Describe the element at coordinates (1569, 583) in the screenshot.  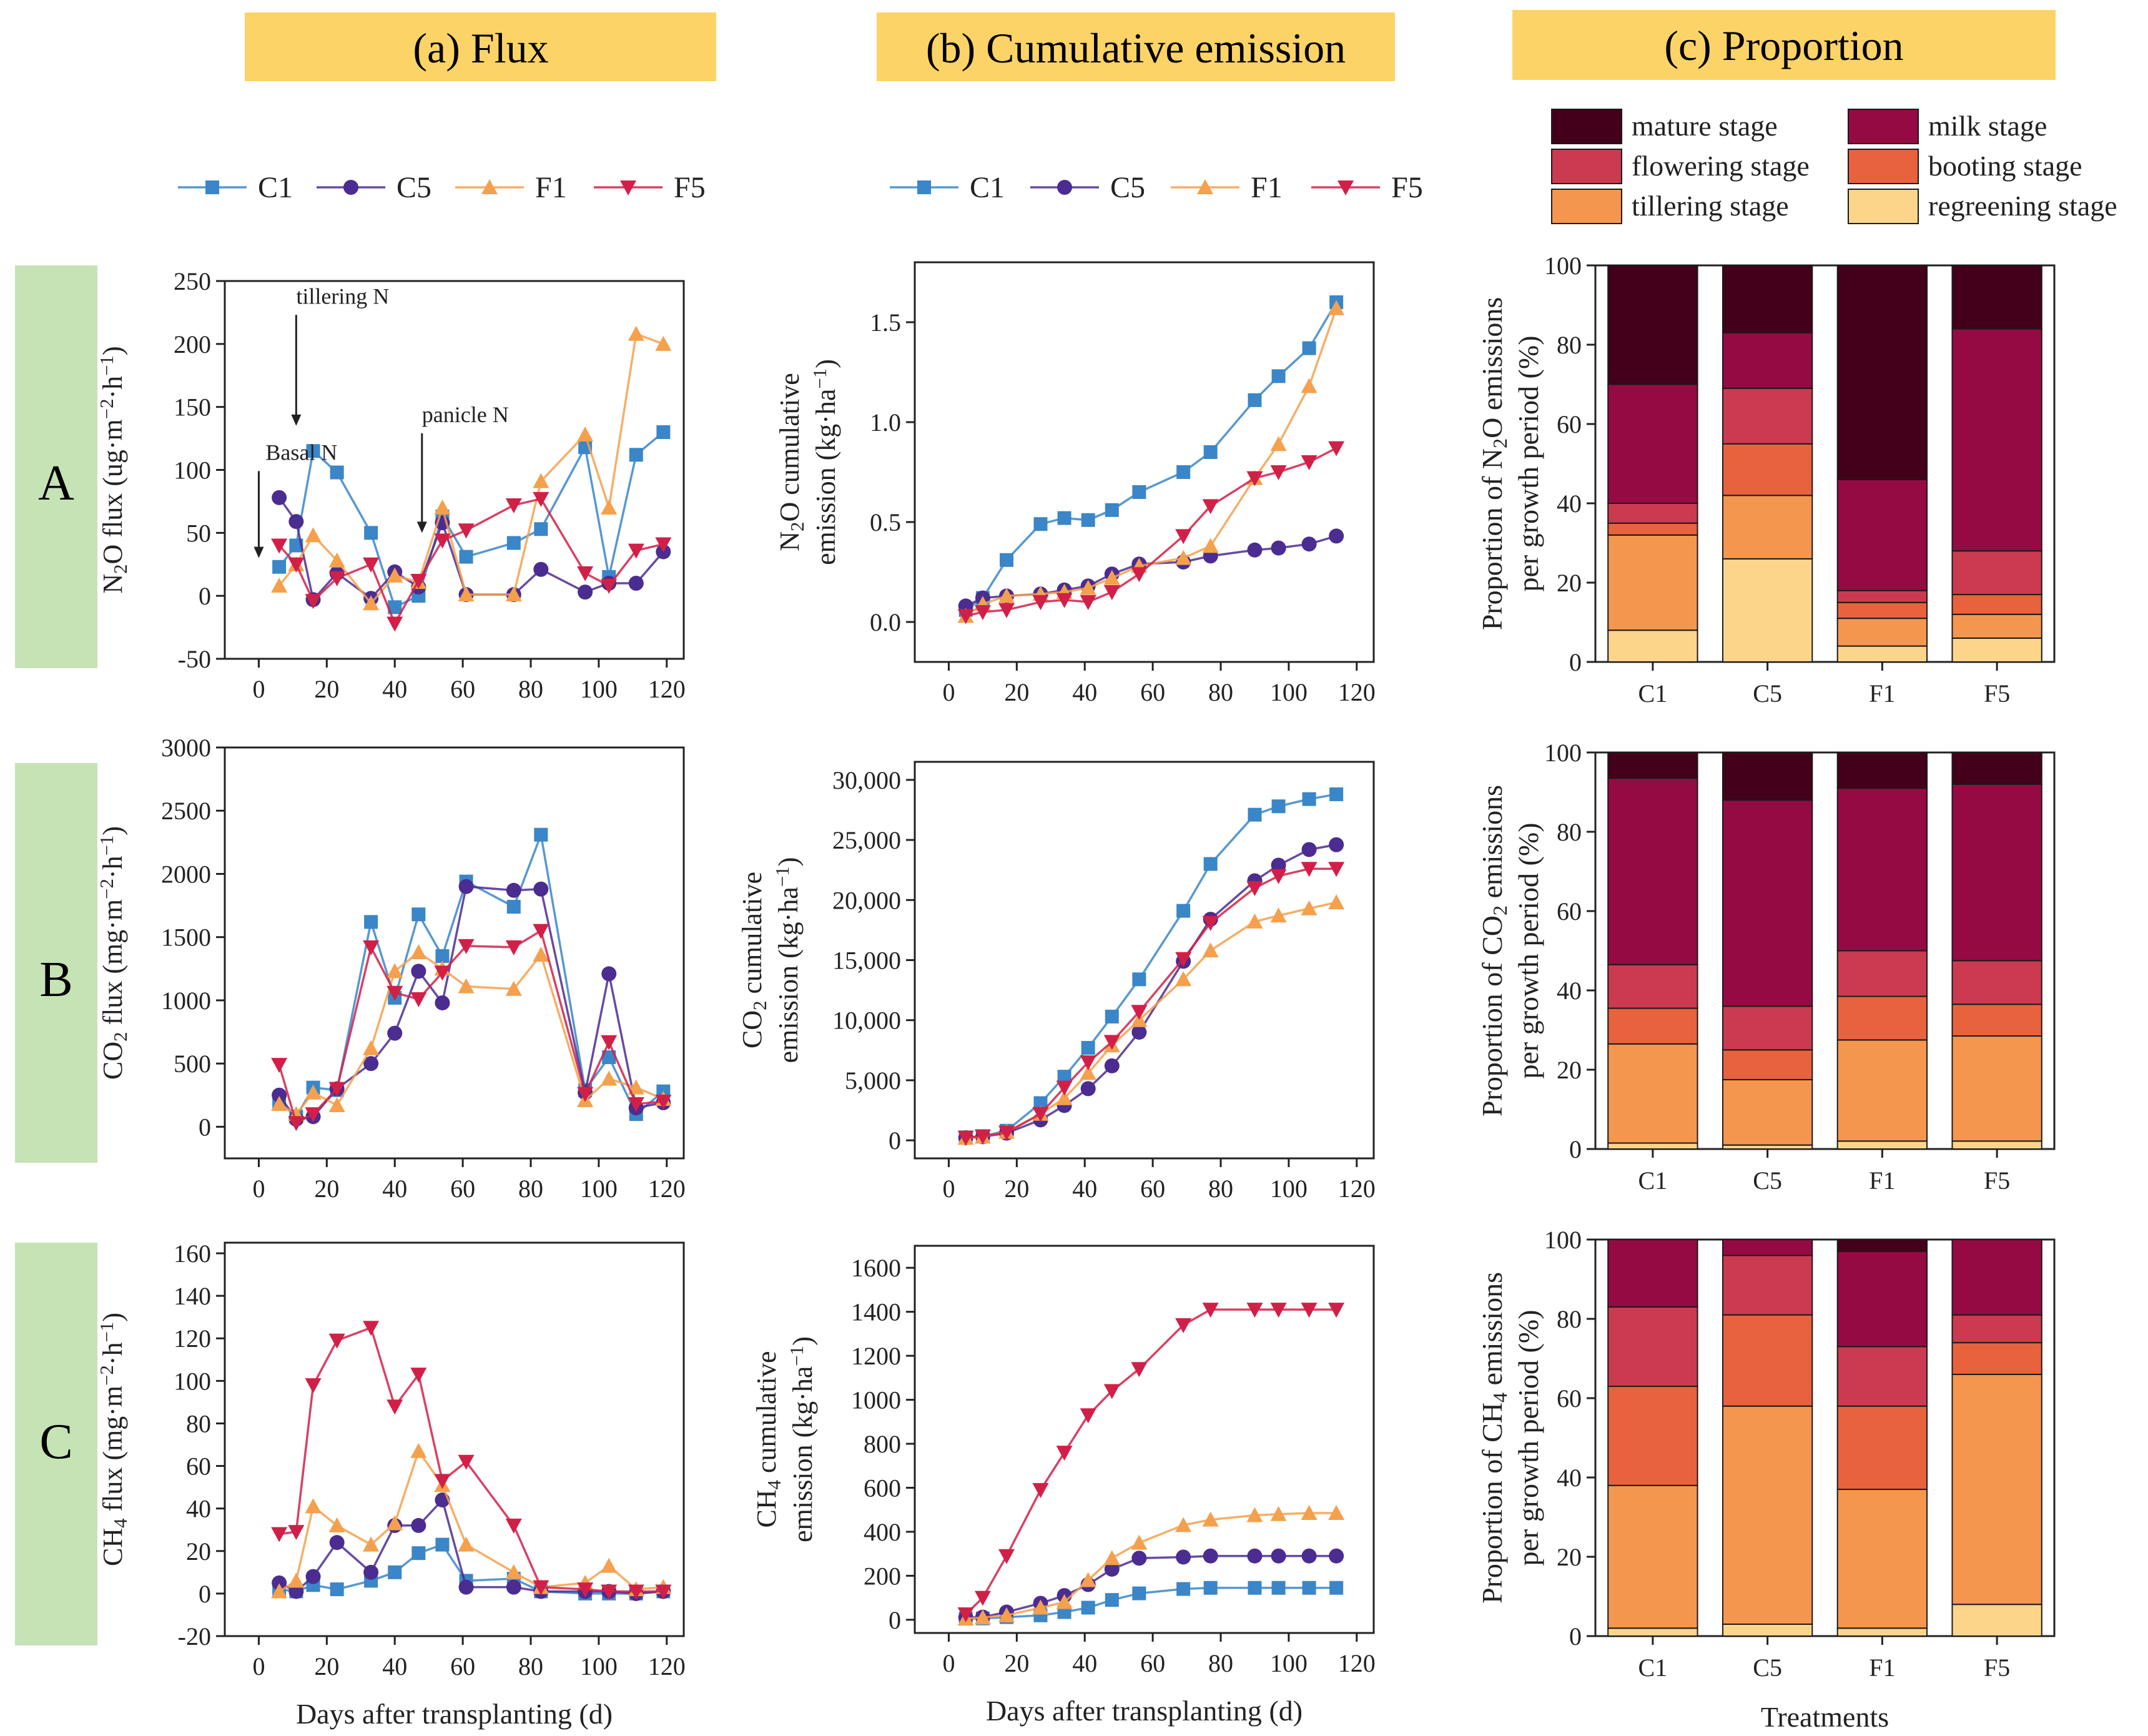
I see `y-tick-label: 20` at that location.